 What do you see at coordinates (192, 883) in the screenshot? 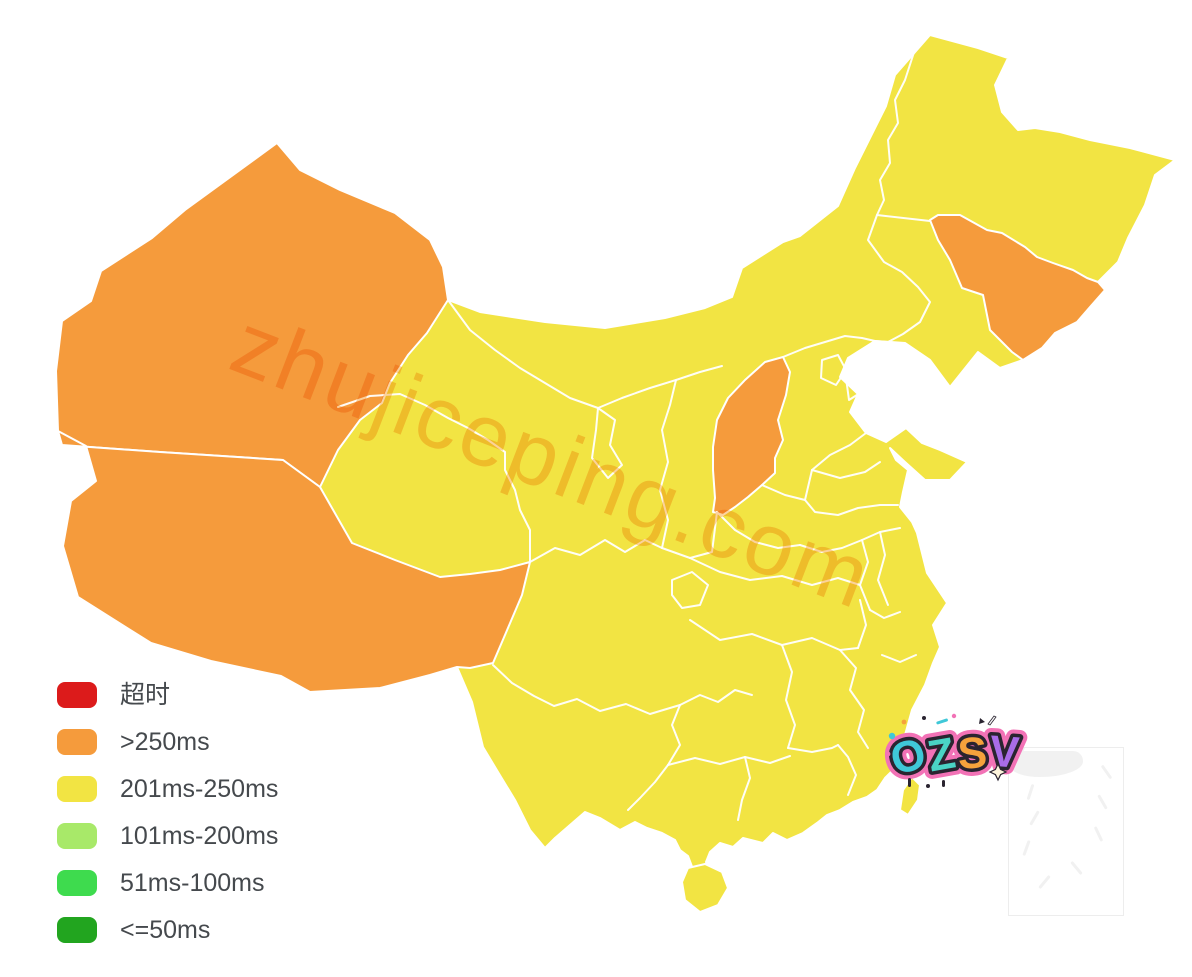
I see `legend-label: 51ms-100ms` at bounding box center [192, 883].